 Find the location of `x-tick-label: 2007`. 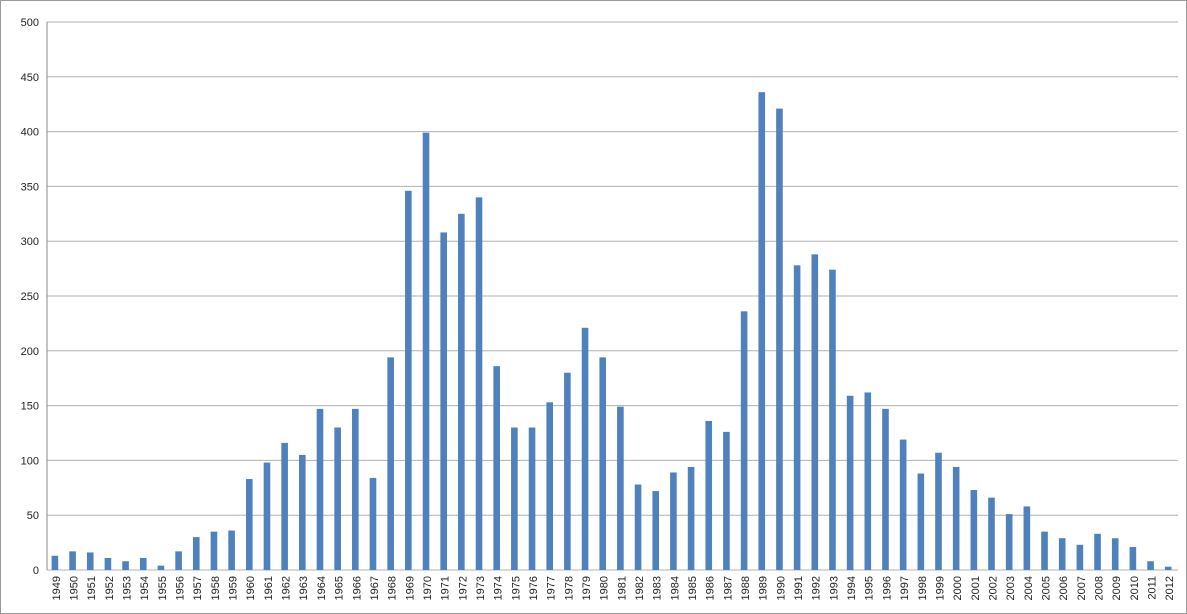

x-tick-label: 2007 is located at coordinates (1082, 588).